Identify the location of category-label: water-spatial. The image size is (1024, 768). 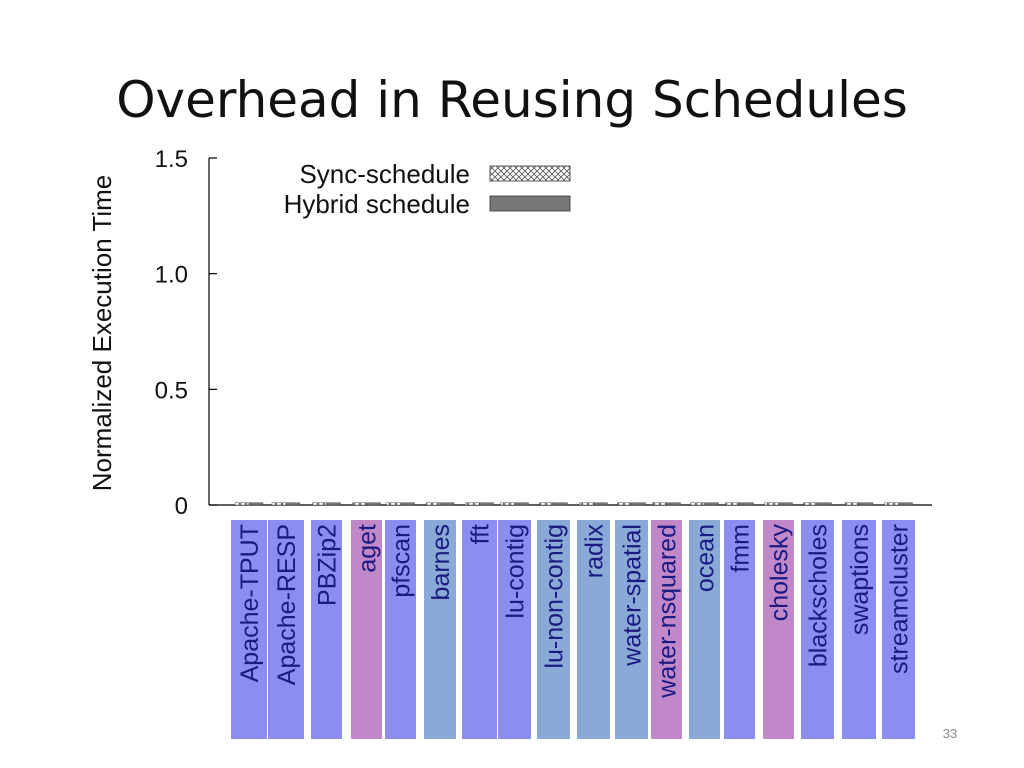
(633, 595).